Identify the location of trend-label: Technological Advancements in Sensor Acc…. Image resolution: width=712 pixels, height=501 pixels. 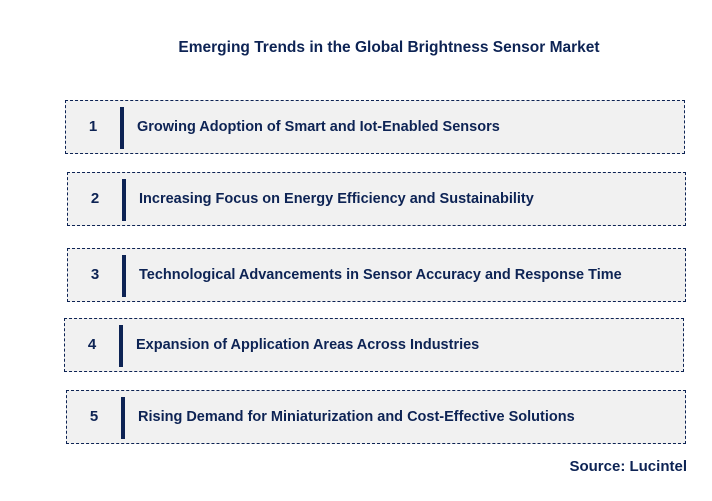
(380, 275).